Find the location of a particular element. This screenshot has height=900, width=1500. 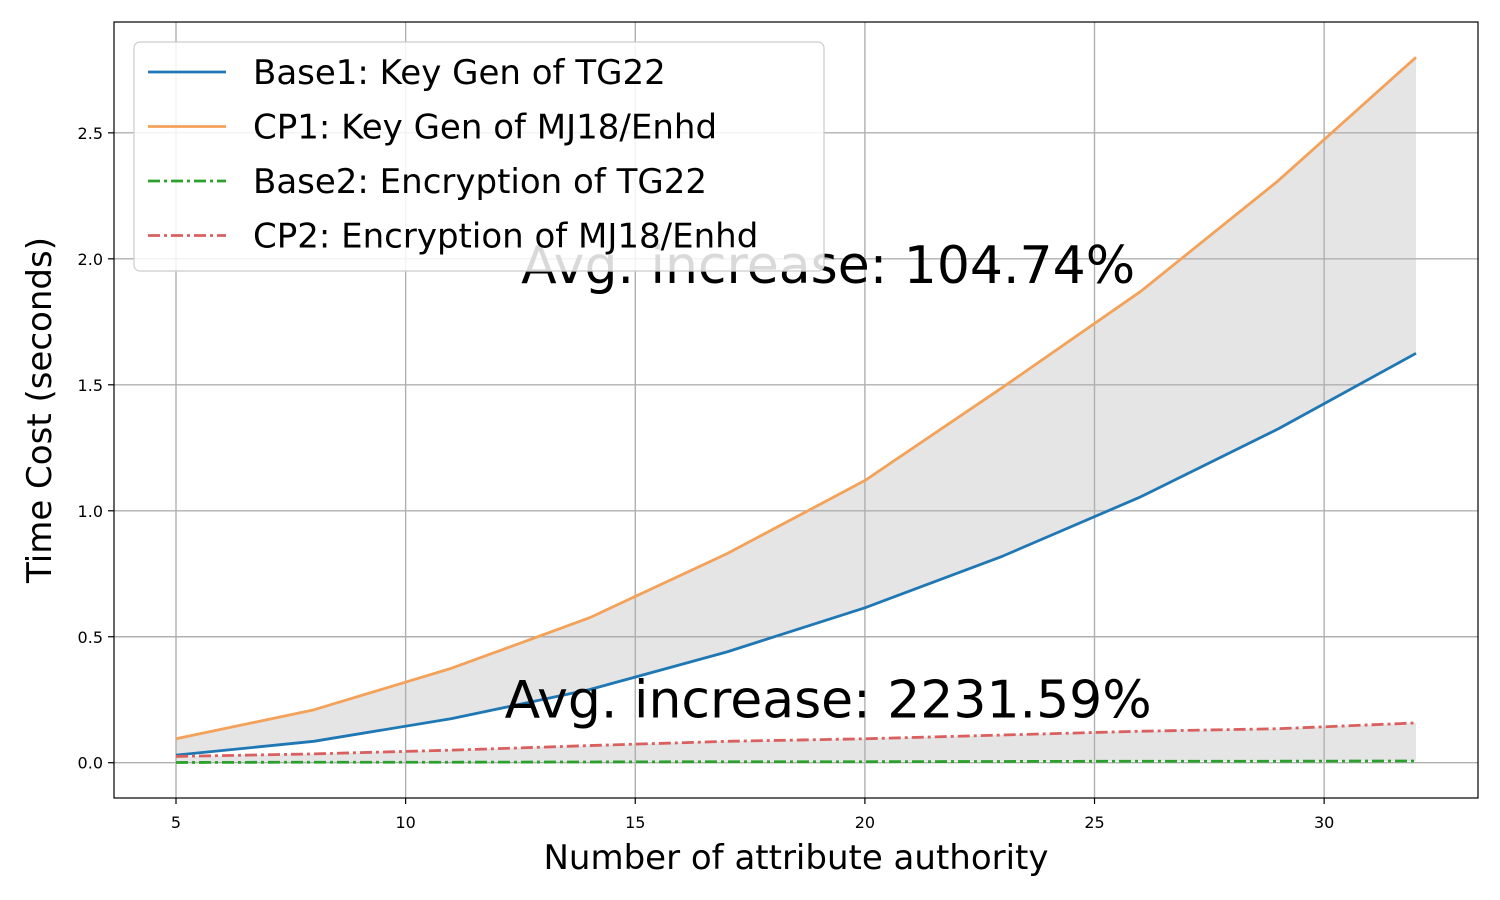

x-tick-label: 20 is located at coordinates (865, 822).